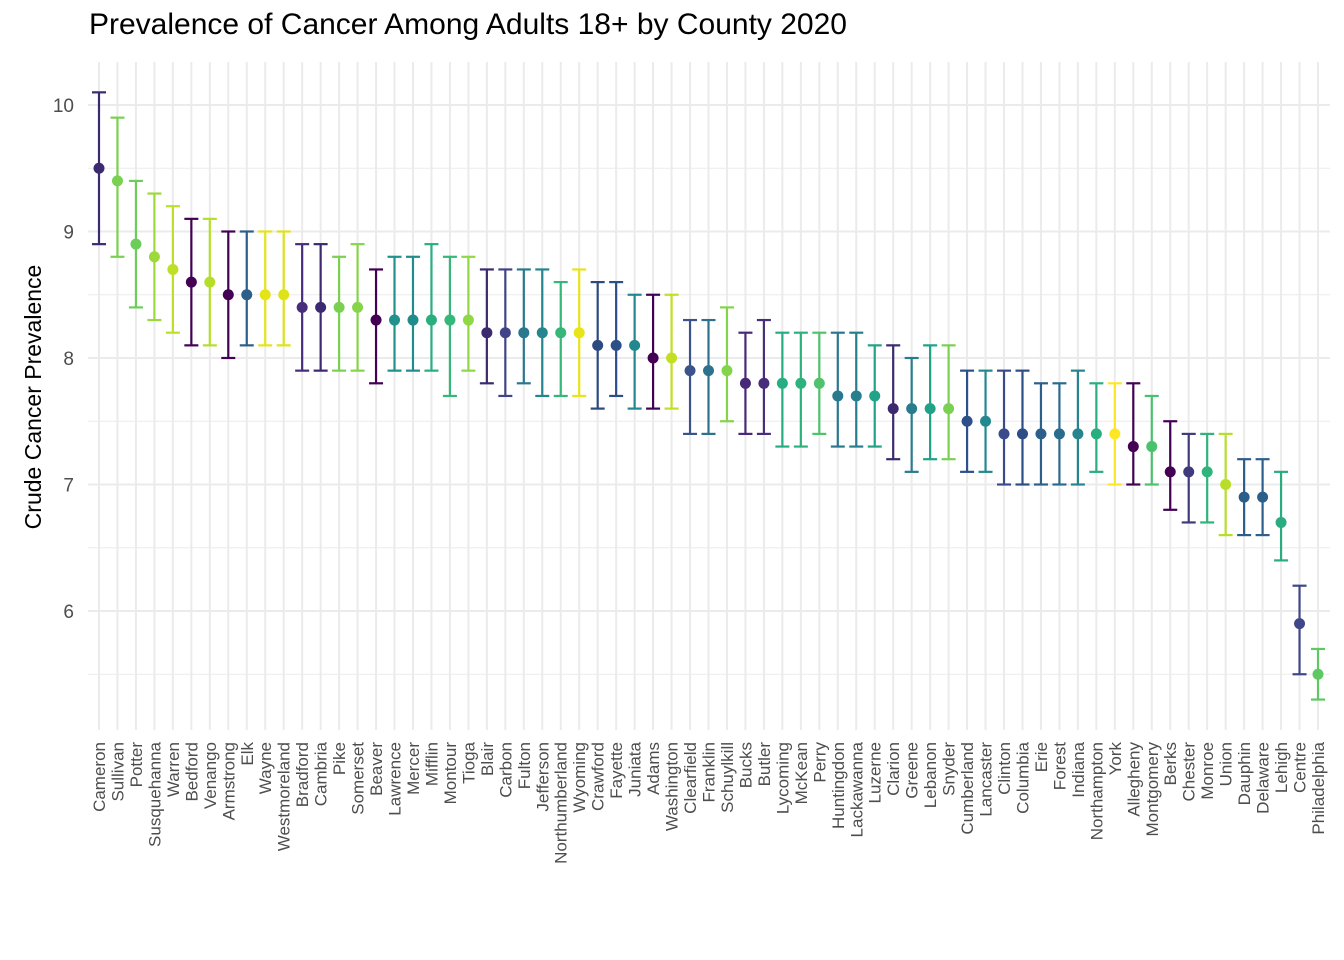 The height and width of the screenshot is (960, 1344). What do you see at coordinates (1041, 757) in the screenshot?
I see `x-tick-label: Erie` at bounding box center [1041, 757].